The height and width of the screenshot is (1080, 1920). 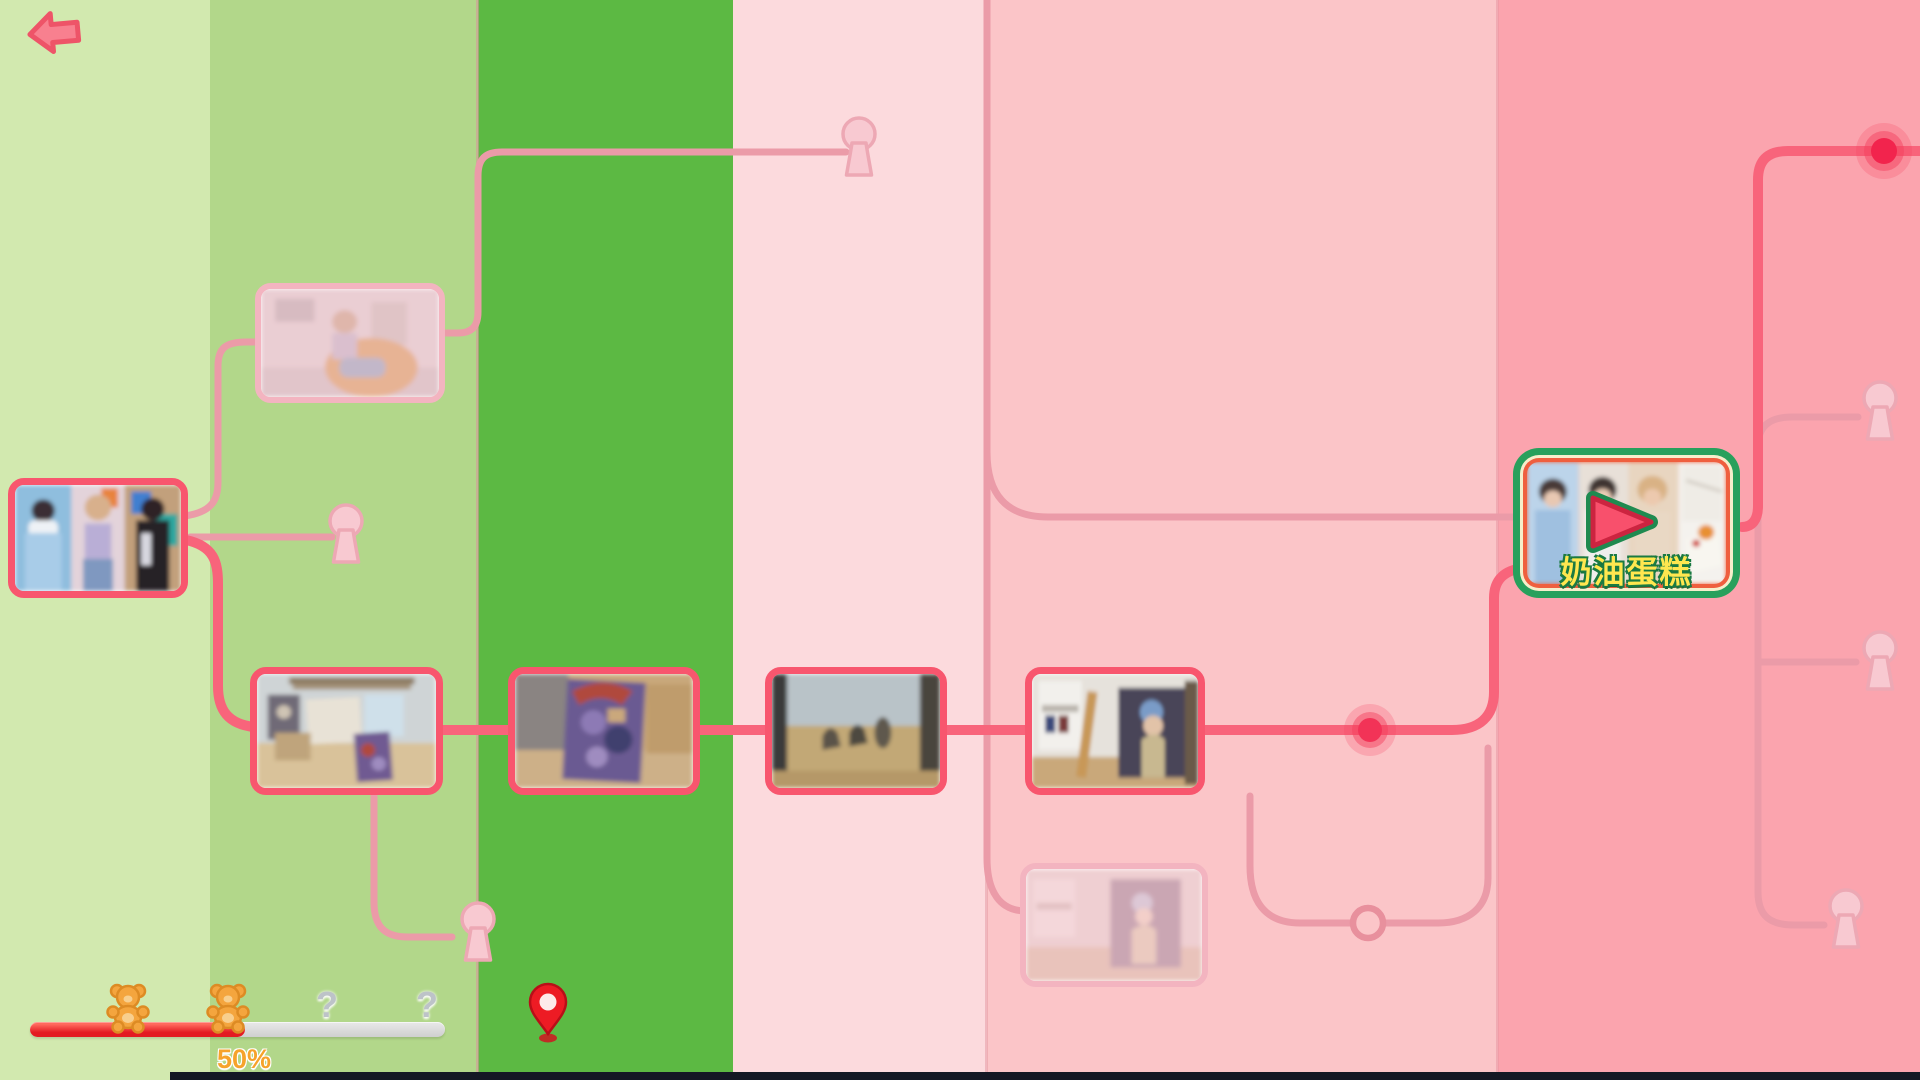 What do you see at coordinates (244, 1059) in the screenshot?
I see `progress-percent-label: 50%` at bounding box center [244, 1059].